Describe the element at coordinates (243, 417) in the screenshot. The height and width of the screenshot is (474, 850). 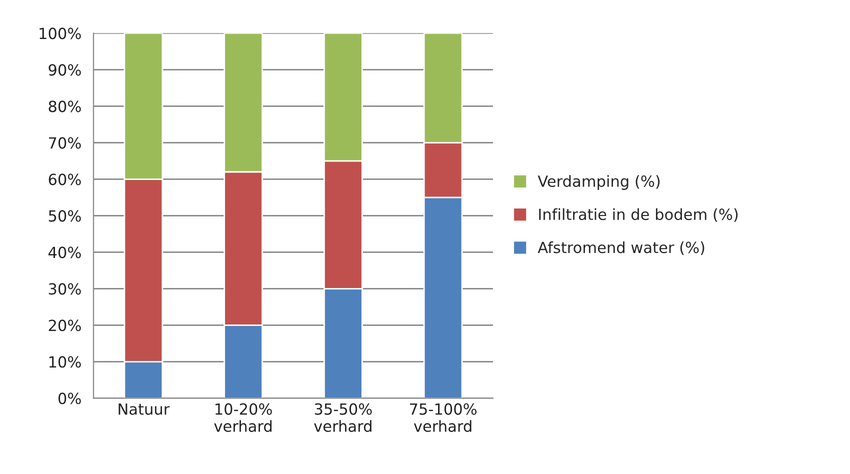
I see `x-tick-label: 10-20% verhard` at that location.